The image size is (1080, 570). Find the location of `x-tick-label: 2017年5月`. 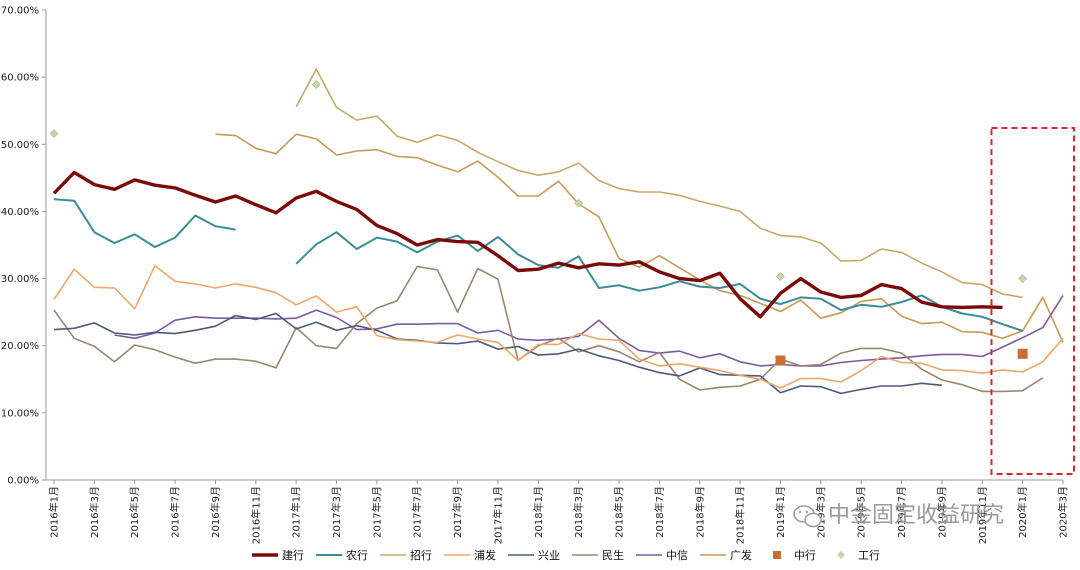

x-tick-label: 2017年5月 is located at coordinates (376, 512).